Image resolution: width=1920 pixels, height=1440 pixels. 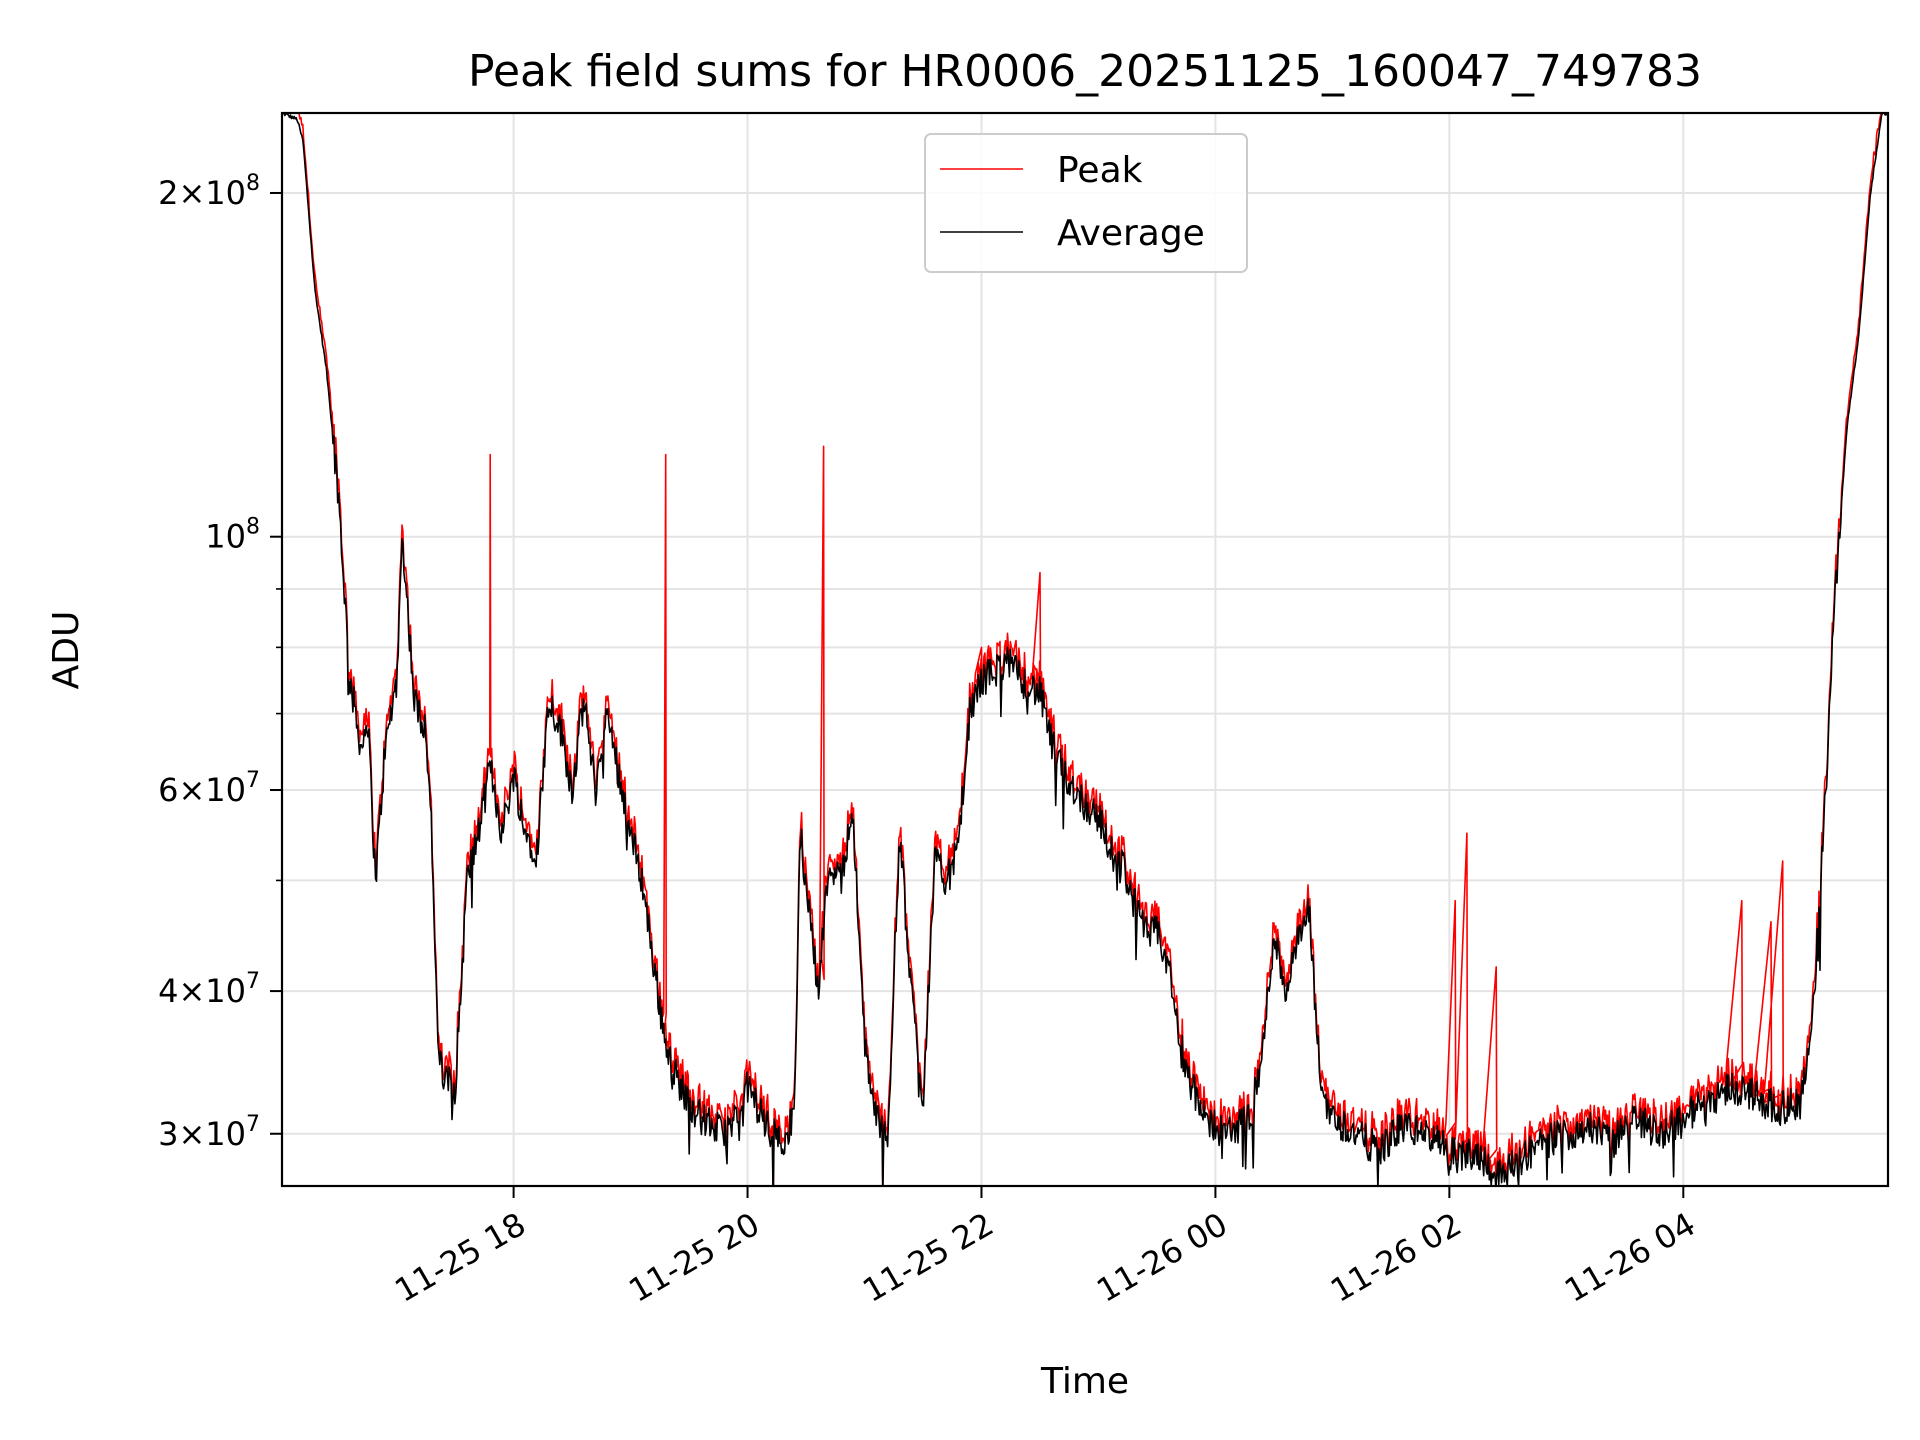 I want to click on y-tick-label: 2×108, so click(x=209, y=191).